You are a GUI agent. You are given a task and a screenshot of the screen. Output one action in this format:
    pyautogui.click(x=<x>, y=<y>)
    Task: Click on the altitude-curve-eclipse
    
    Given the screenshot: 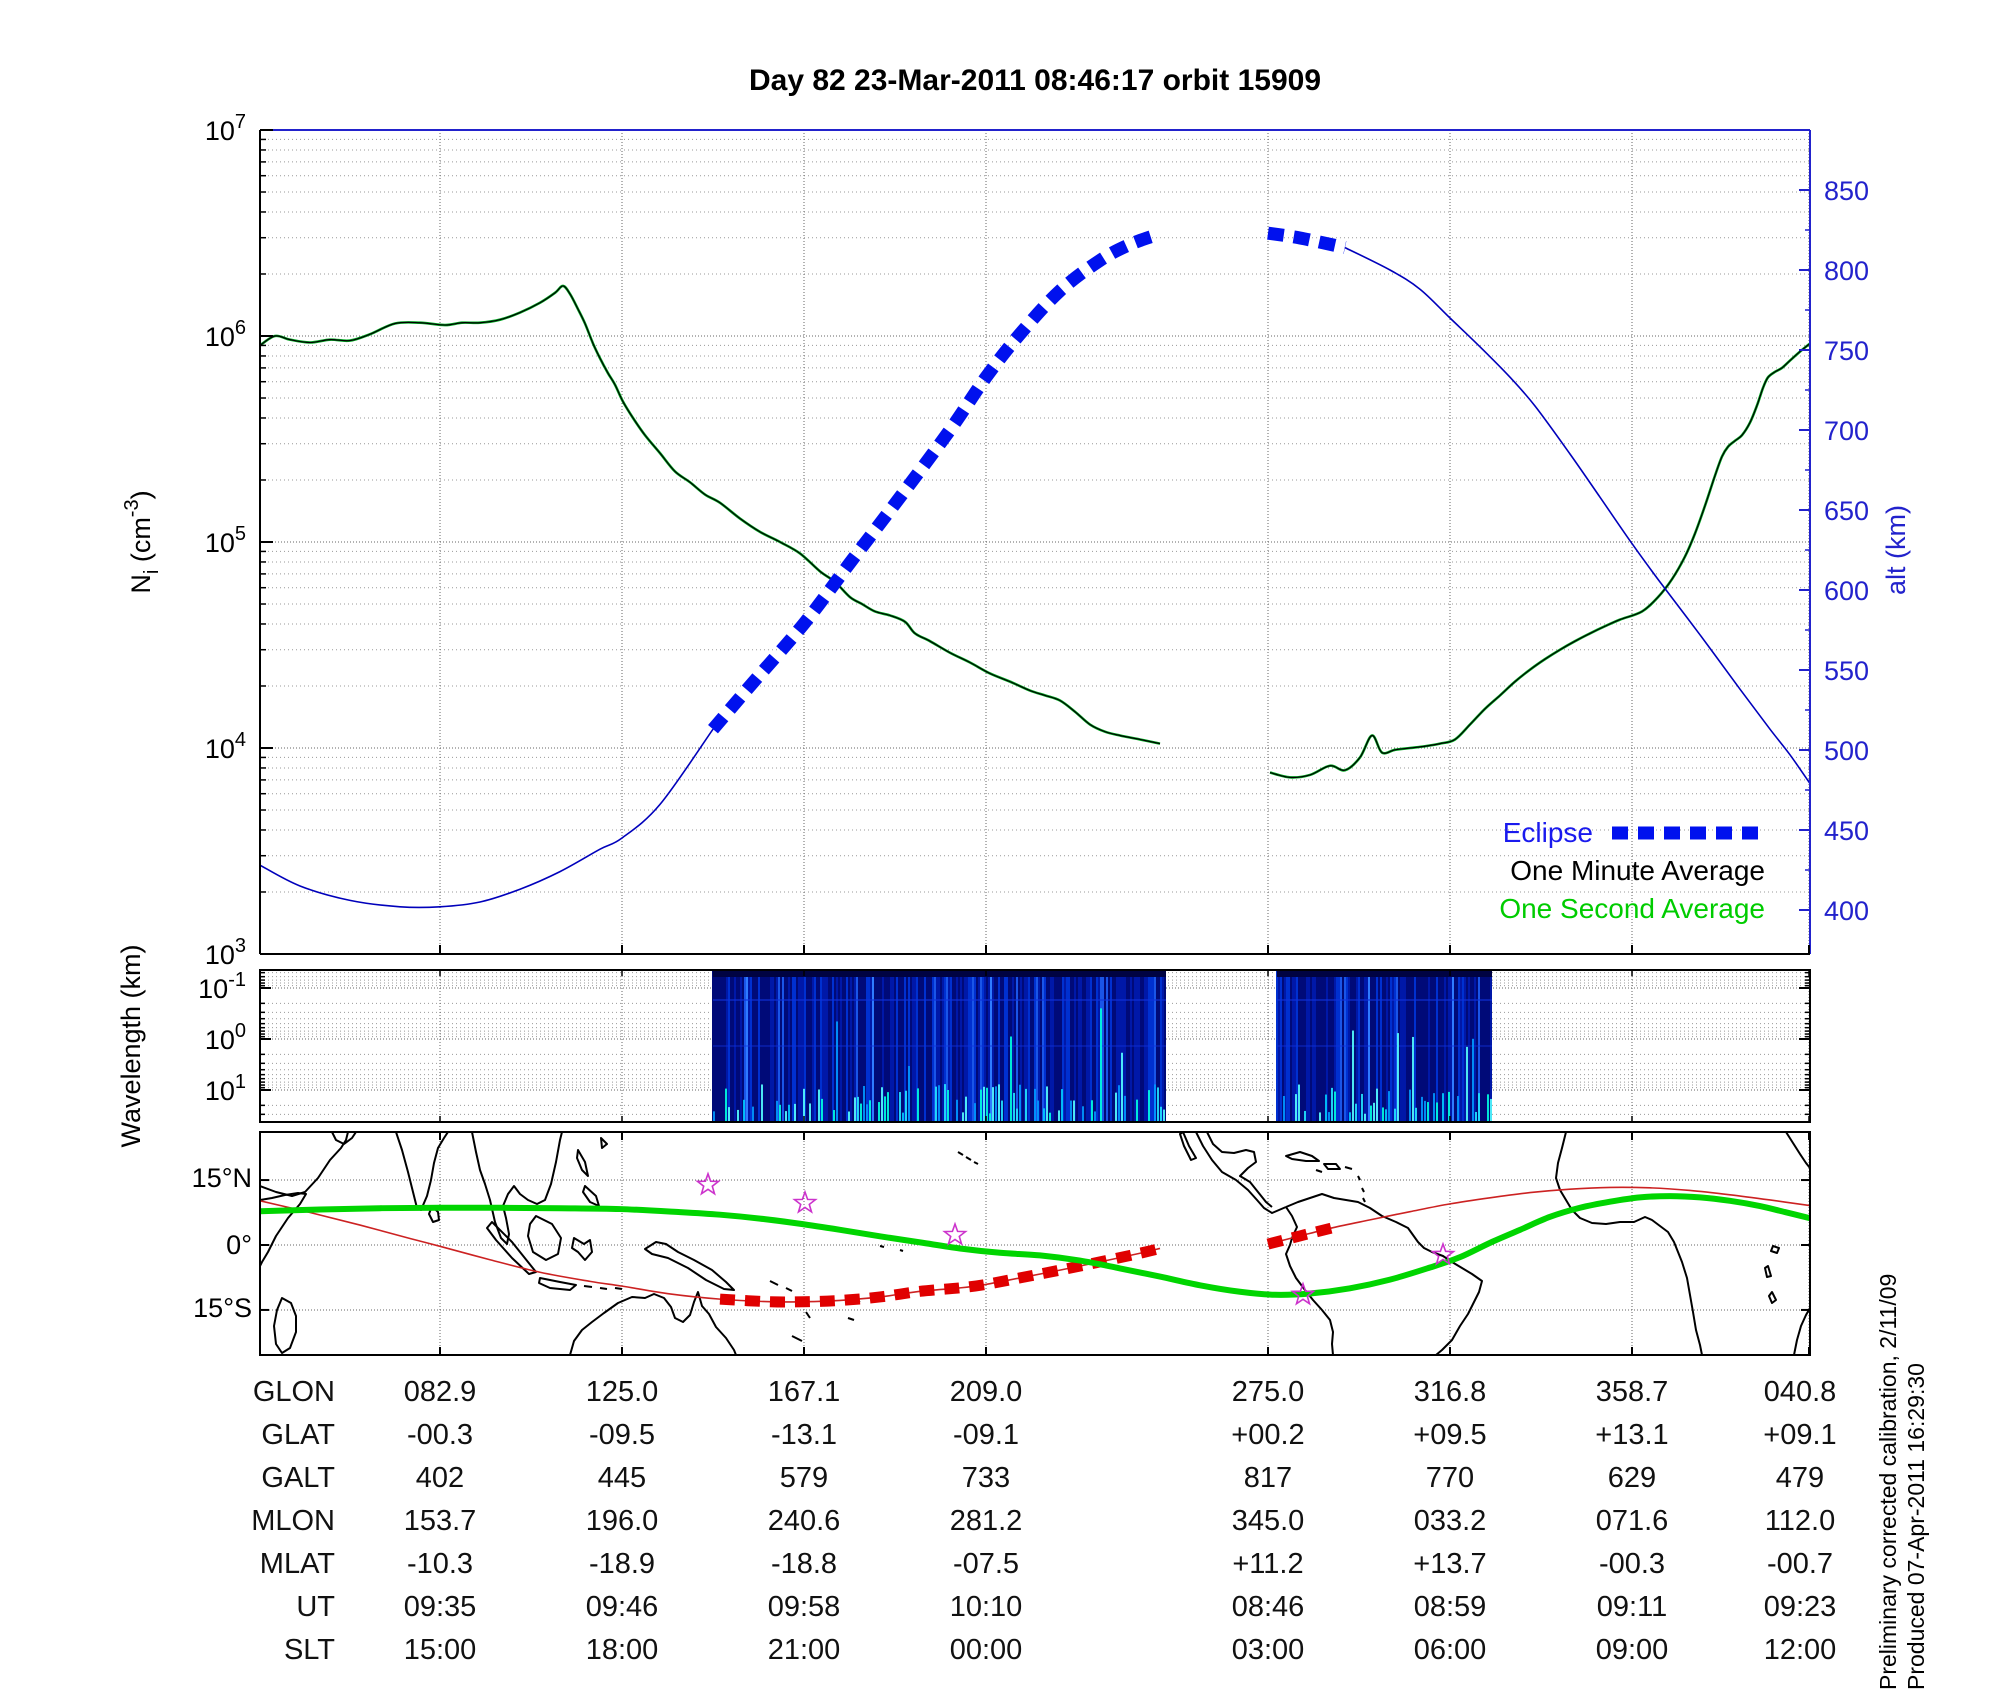 What is the action you would take?
    pyautogui.click(x=1307, y=240)
    